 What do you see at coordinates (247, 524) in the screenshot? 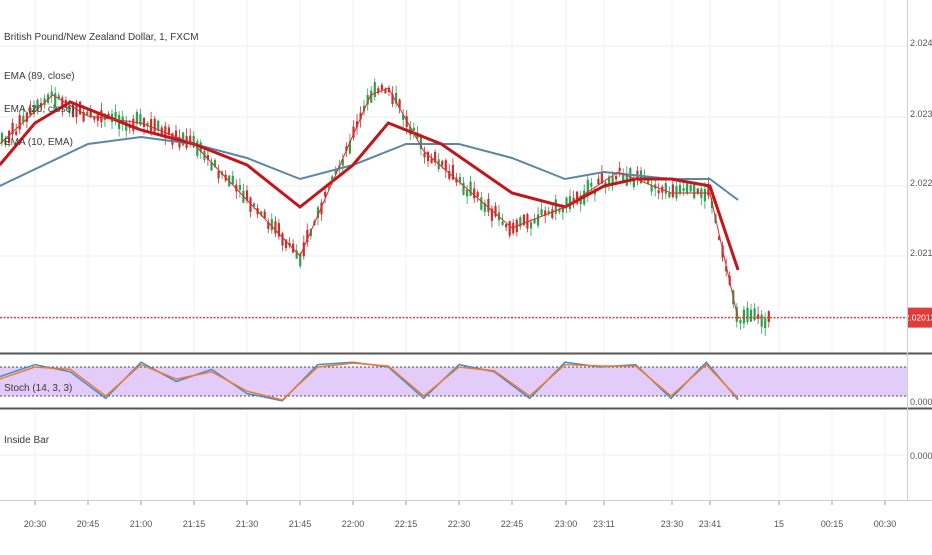
I see `time-tick-label: 21:30` at bounding box center [247, 524].